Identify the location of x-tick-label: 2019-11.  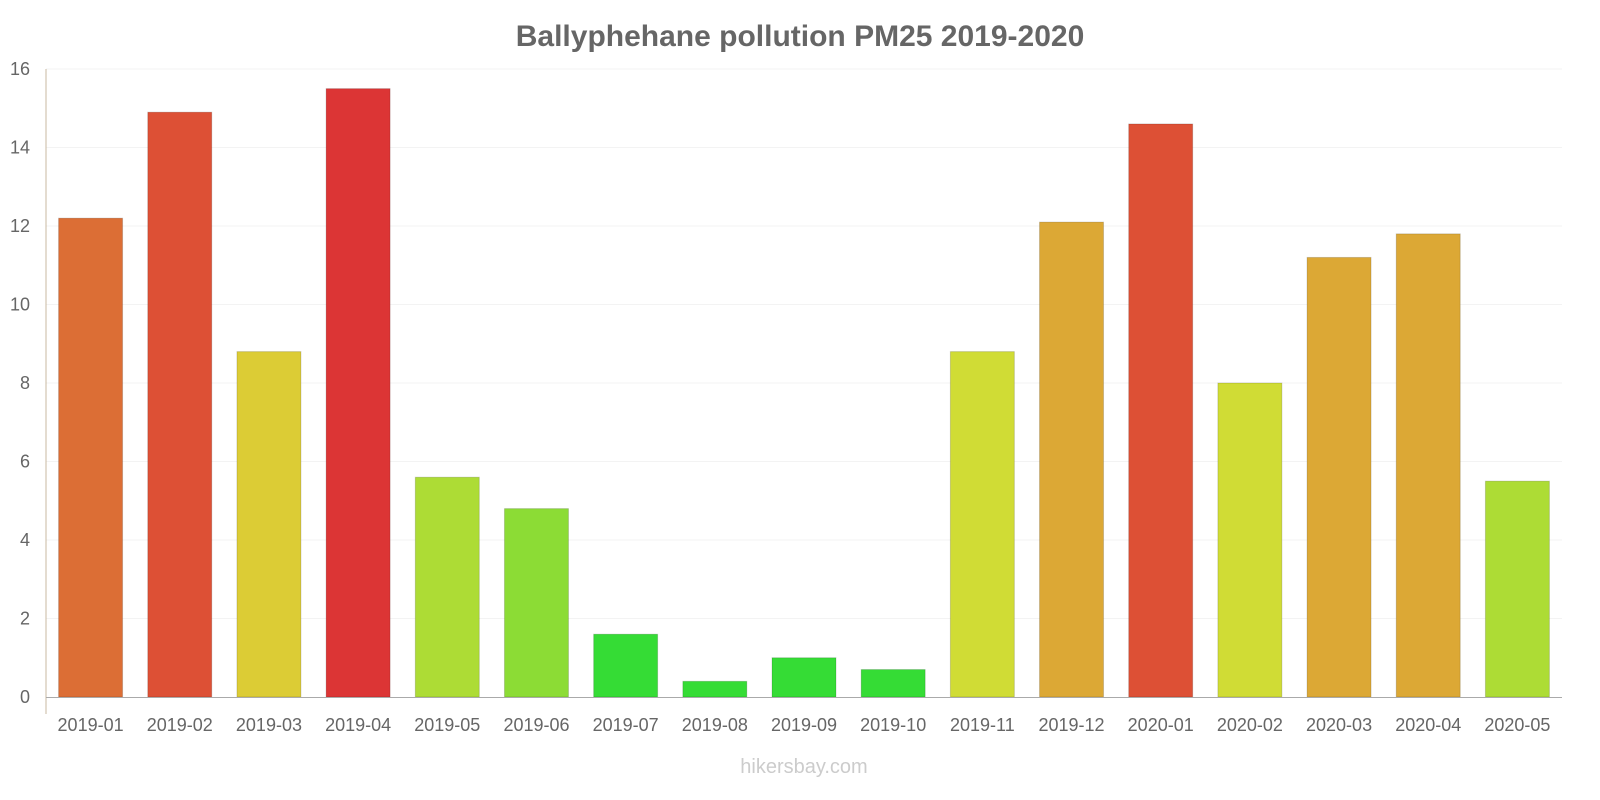
(982, 725).